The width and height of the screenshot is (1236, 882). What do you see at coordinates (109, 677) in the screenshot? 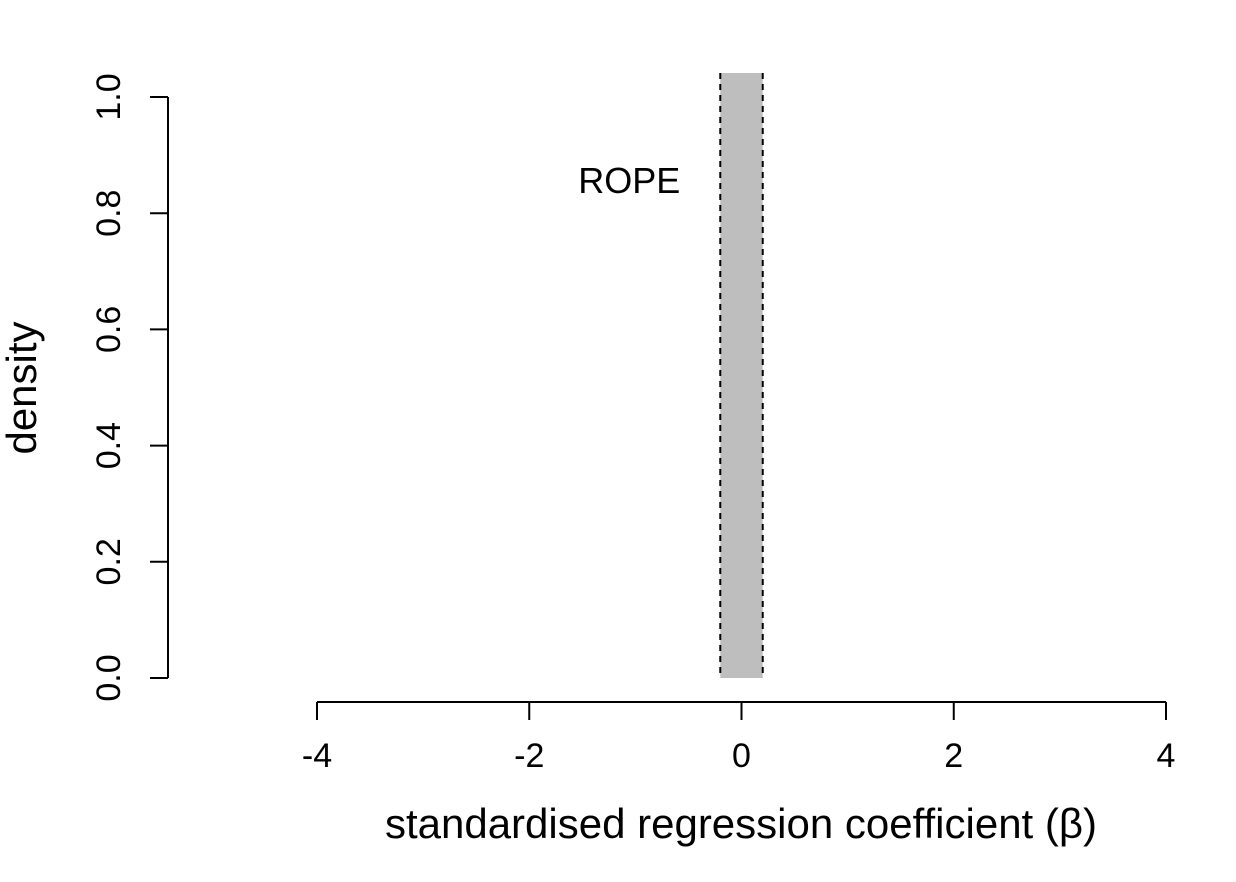
I see `y-tick-label: 0.0` at bounding box center [109, 677].